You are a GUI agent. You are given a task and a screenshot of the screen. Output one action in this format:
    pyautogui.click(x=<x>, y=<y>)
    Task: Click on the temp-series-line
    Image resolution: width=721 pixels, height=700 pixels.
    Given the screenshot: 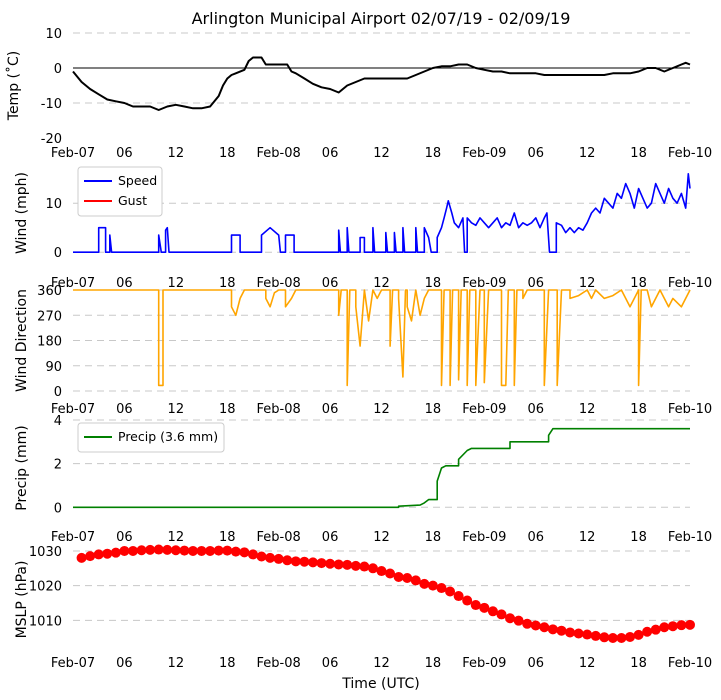 What is the action you would take?
    pyautogui.click(x=381, y=83)
    